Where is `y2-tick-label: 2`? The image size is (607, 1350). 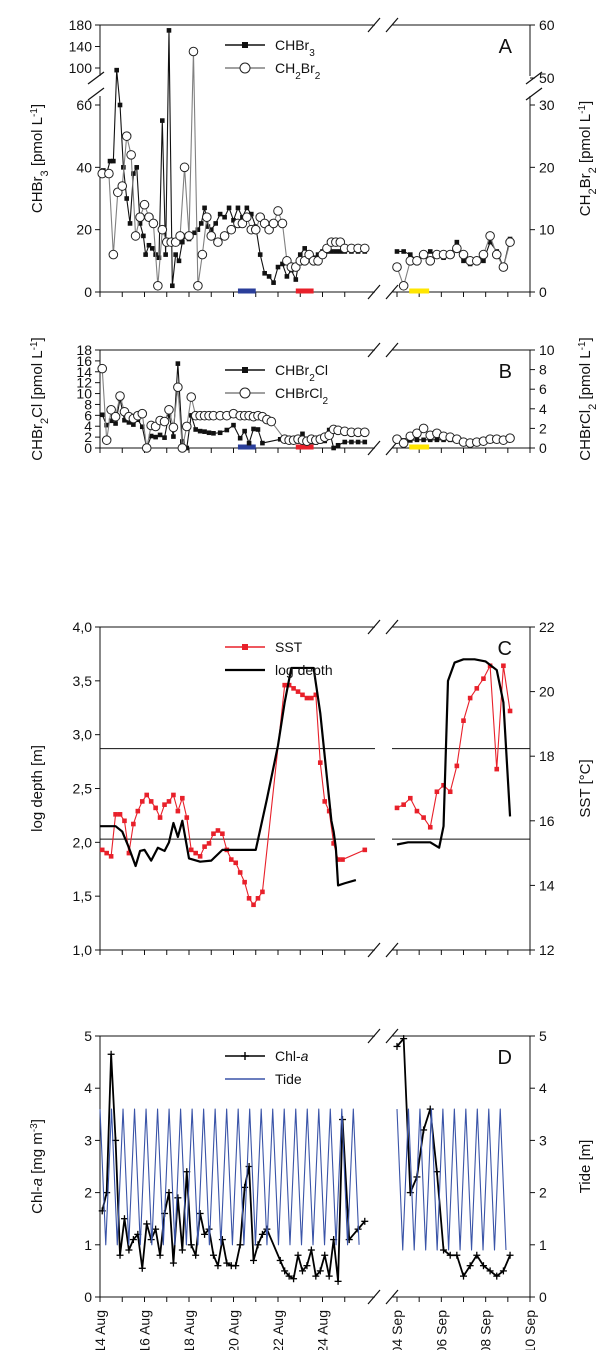 y2-tick-label: 2 is located at coordinates (543, 428).